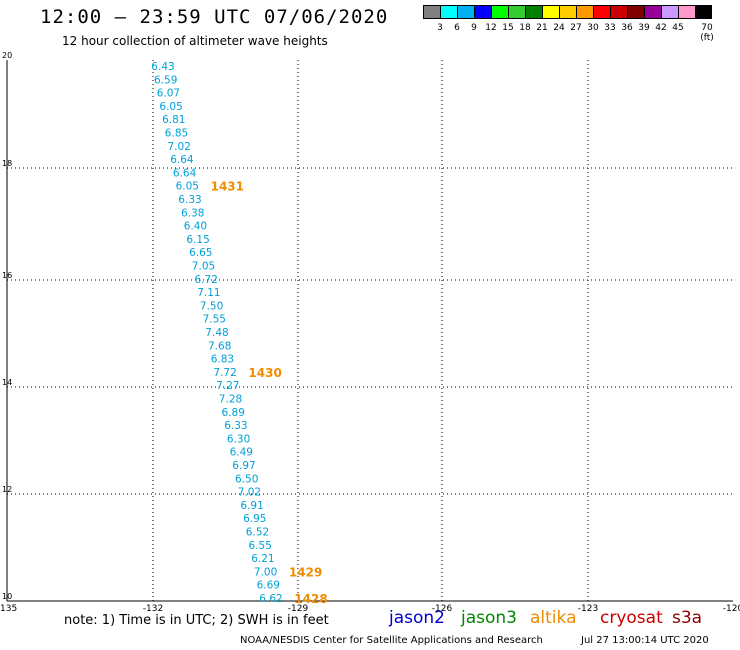 The width and height of the screenshot is (740, 650). Describe the element at coordinates (270, 599) in the screenshot. I see `wave-height-value: 6.62` at that location.